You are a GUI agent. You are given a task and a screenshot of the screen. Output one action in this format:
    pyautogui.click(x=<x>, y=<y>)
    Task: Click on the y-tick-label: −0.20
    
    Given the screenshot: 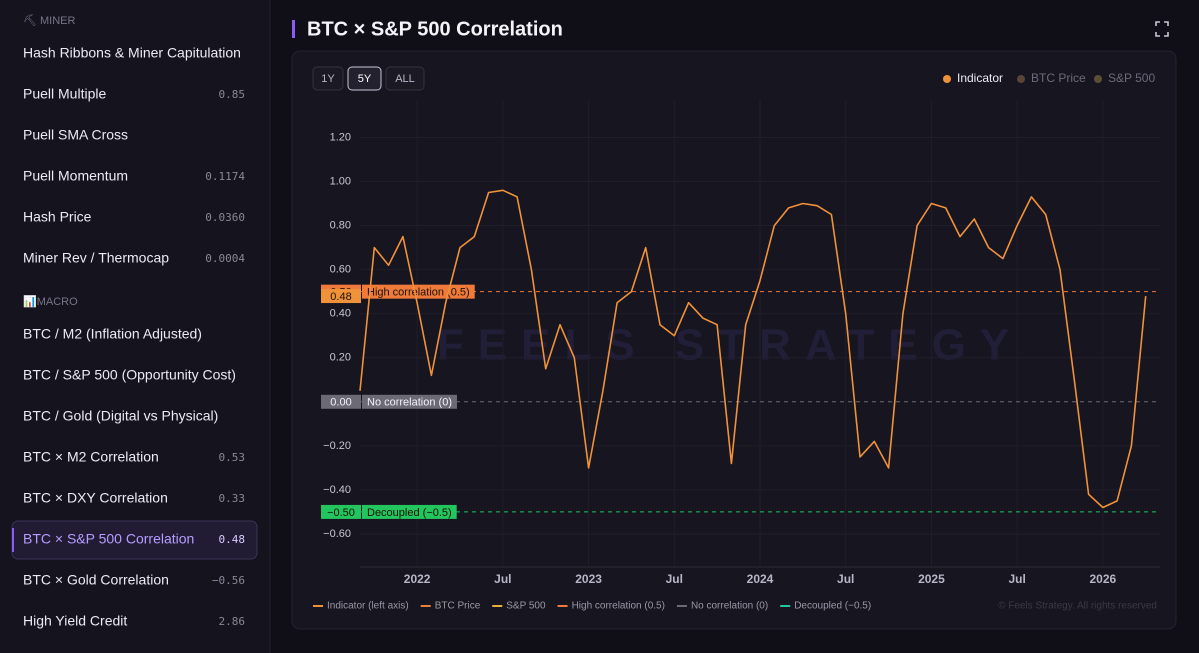 What is the action you would take?
    pyautogui.click(x=337, y=446)
    